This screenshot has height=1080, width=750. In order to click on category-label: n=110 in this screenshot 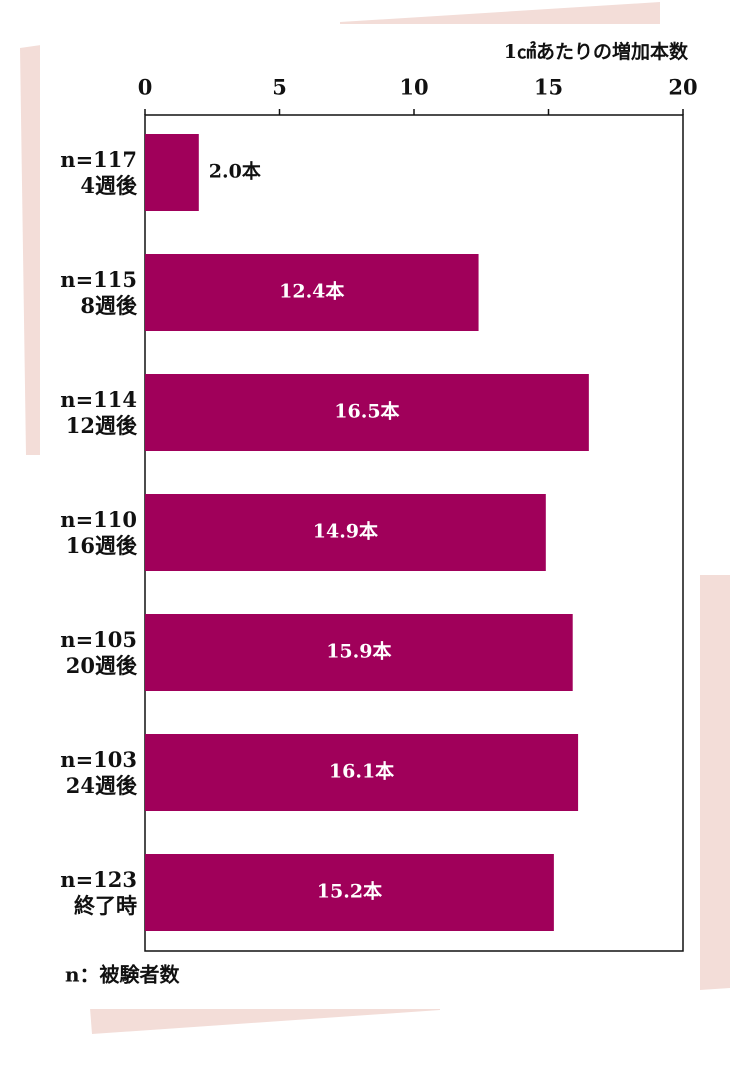, I will do `click(98, 519)`.